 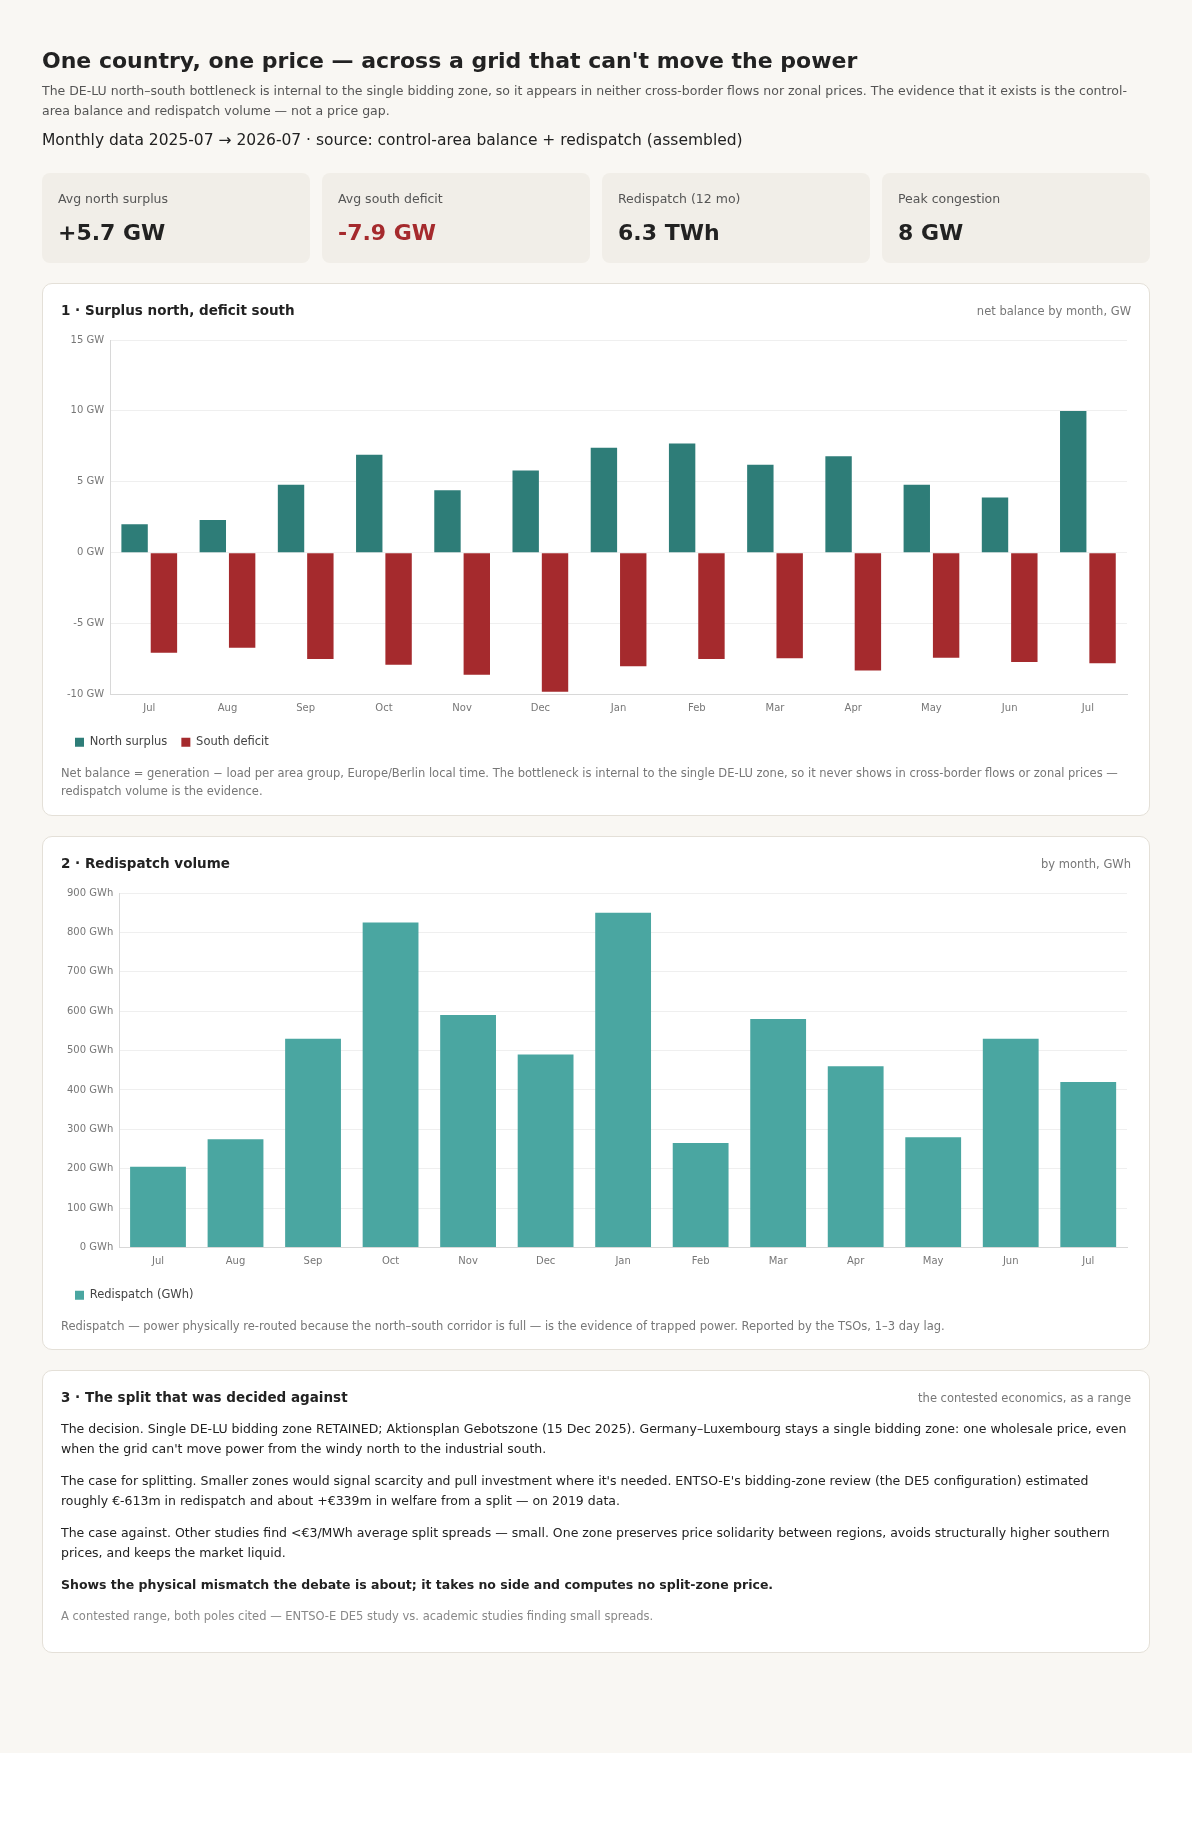 What do you see at coordinates (575, 1491) in the screenshot?
I see `text: The case for splitting. Smaller zones would signal scarcity and pull investment where it's needed. ENTSO-E's bidding-zone review (the DE5 configuration) estimated roughly €-613m in redispatch and about +€339m in welfare from a split — on 2019 data.` at bounding box center [575, 1491].